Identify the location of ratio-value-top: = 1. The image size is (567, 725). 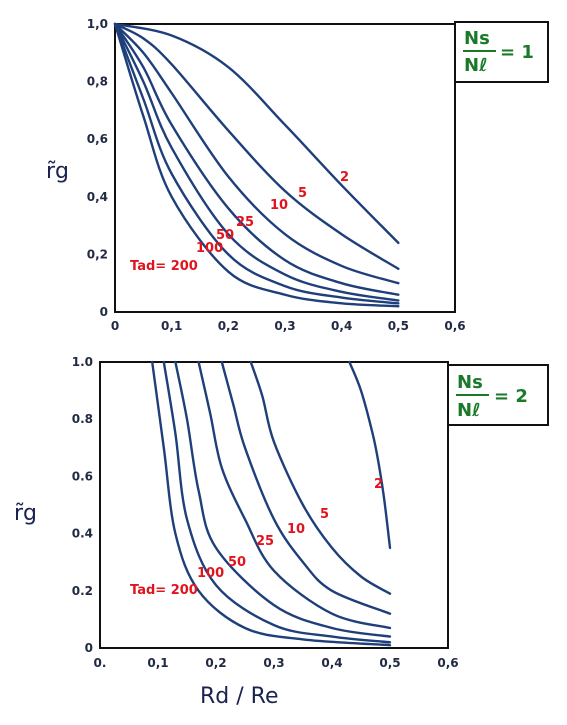
(517, 52).